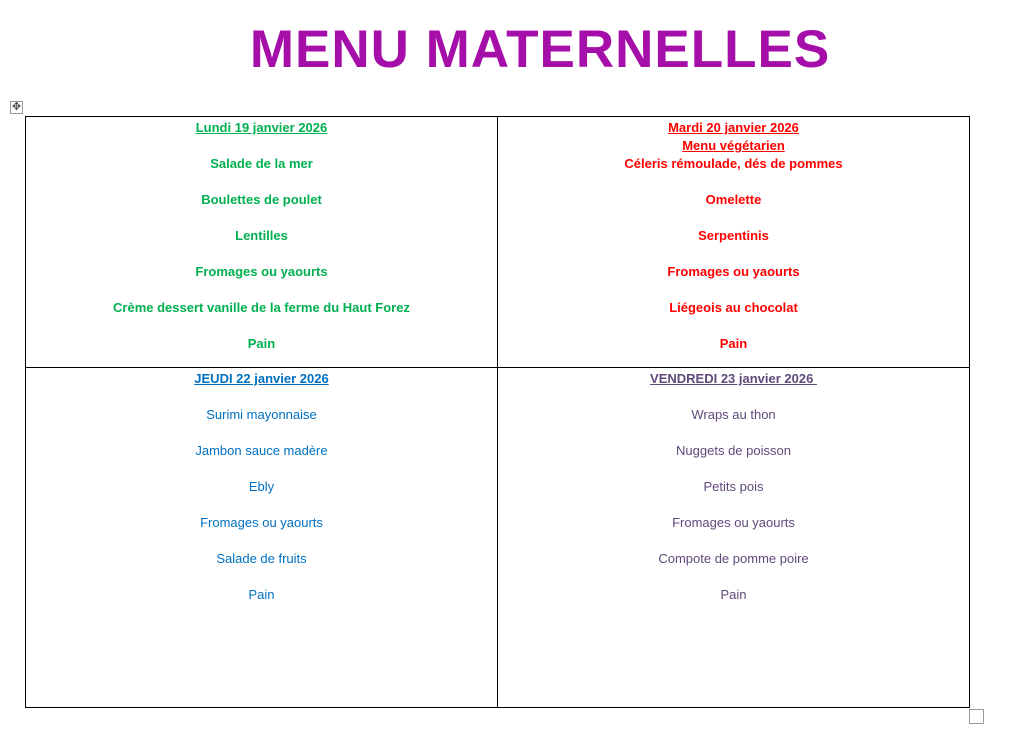 The width and height of the screenshot is (1013, 730). What do you see at coordinates (261, 414) in the screenshot?
I see `menu-item: Surimi mayonnaise` at bounding box center [261, 414].